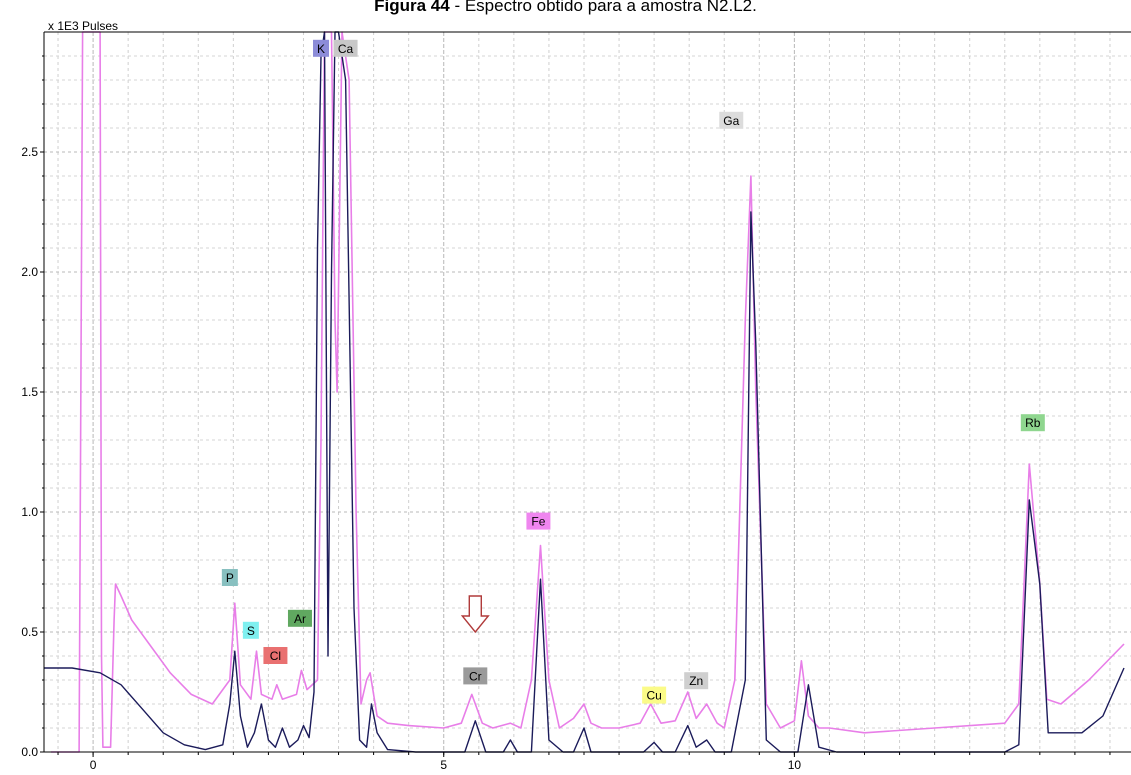 Image resolution: width=1131 pixels, height=775 pixels. I want to click on y-axis-unit-label: x 1E3 Pulses, so click(83, 26).